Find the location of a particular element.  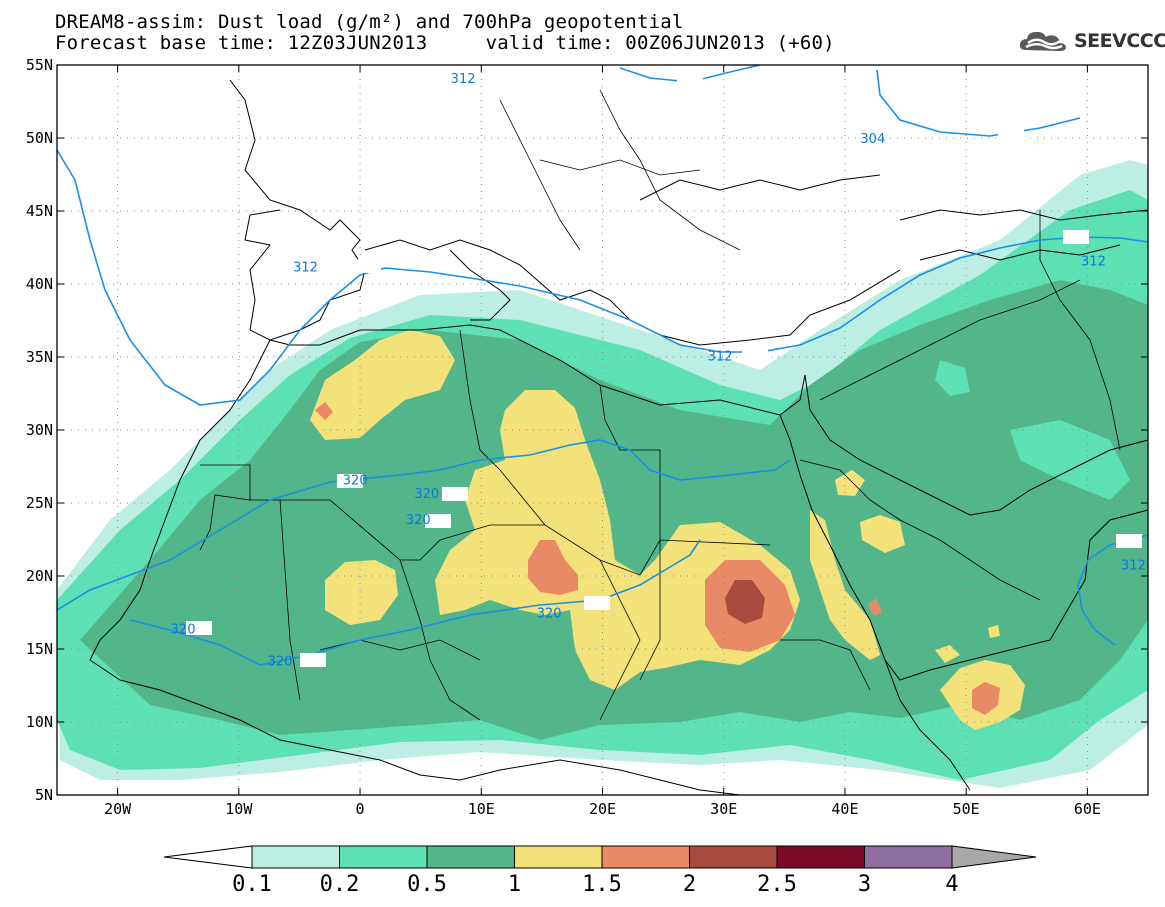

lat-tick-label: 40N is located at coordinates (39, 284).